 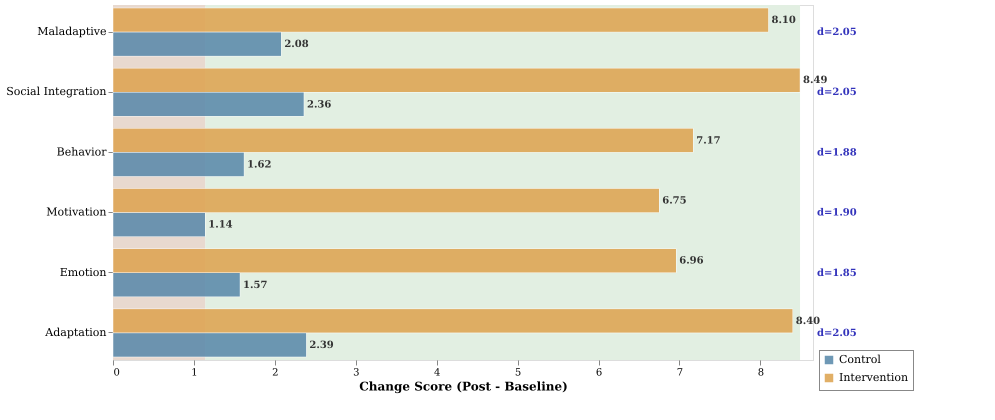 I want to click on x-tick-label: 0, so click(x=117, y=373).